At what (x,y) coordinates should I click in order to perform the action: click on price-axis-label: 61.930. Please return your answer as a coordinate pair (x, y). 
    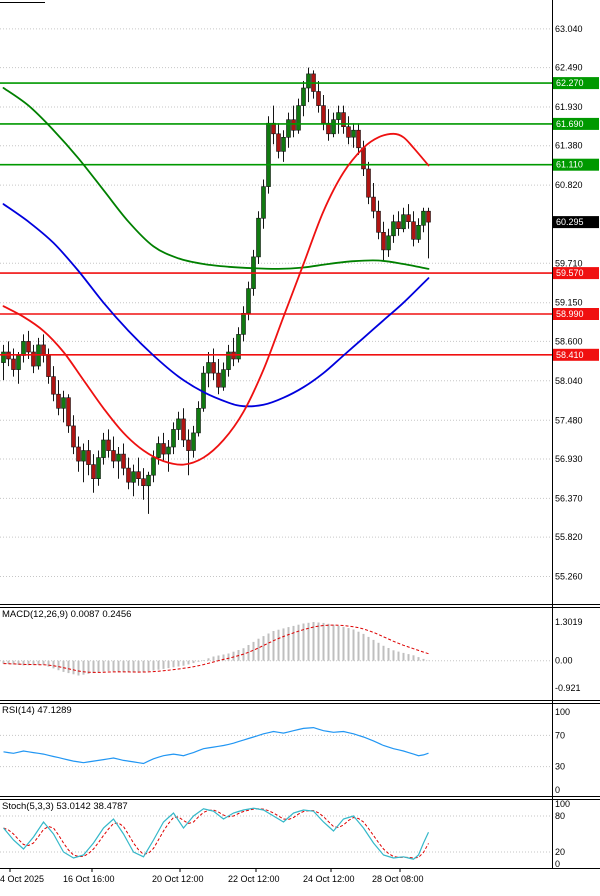
    Looking at the image, I should click on (569, 107).